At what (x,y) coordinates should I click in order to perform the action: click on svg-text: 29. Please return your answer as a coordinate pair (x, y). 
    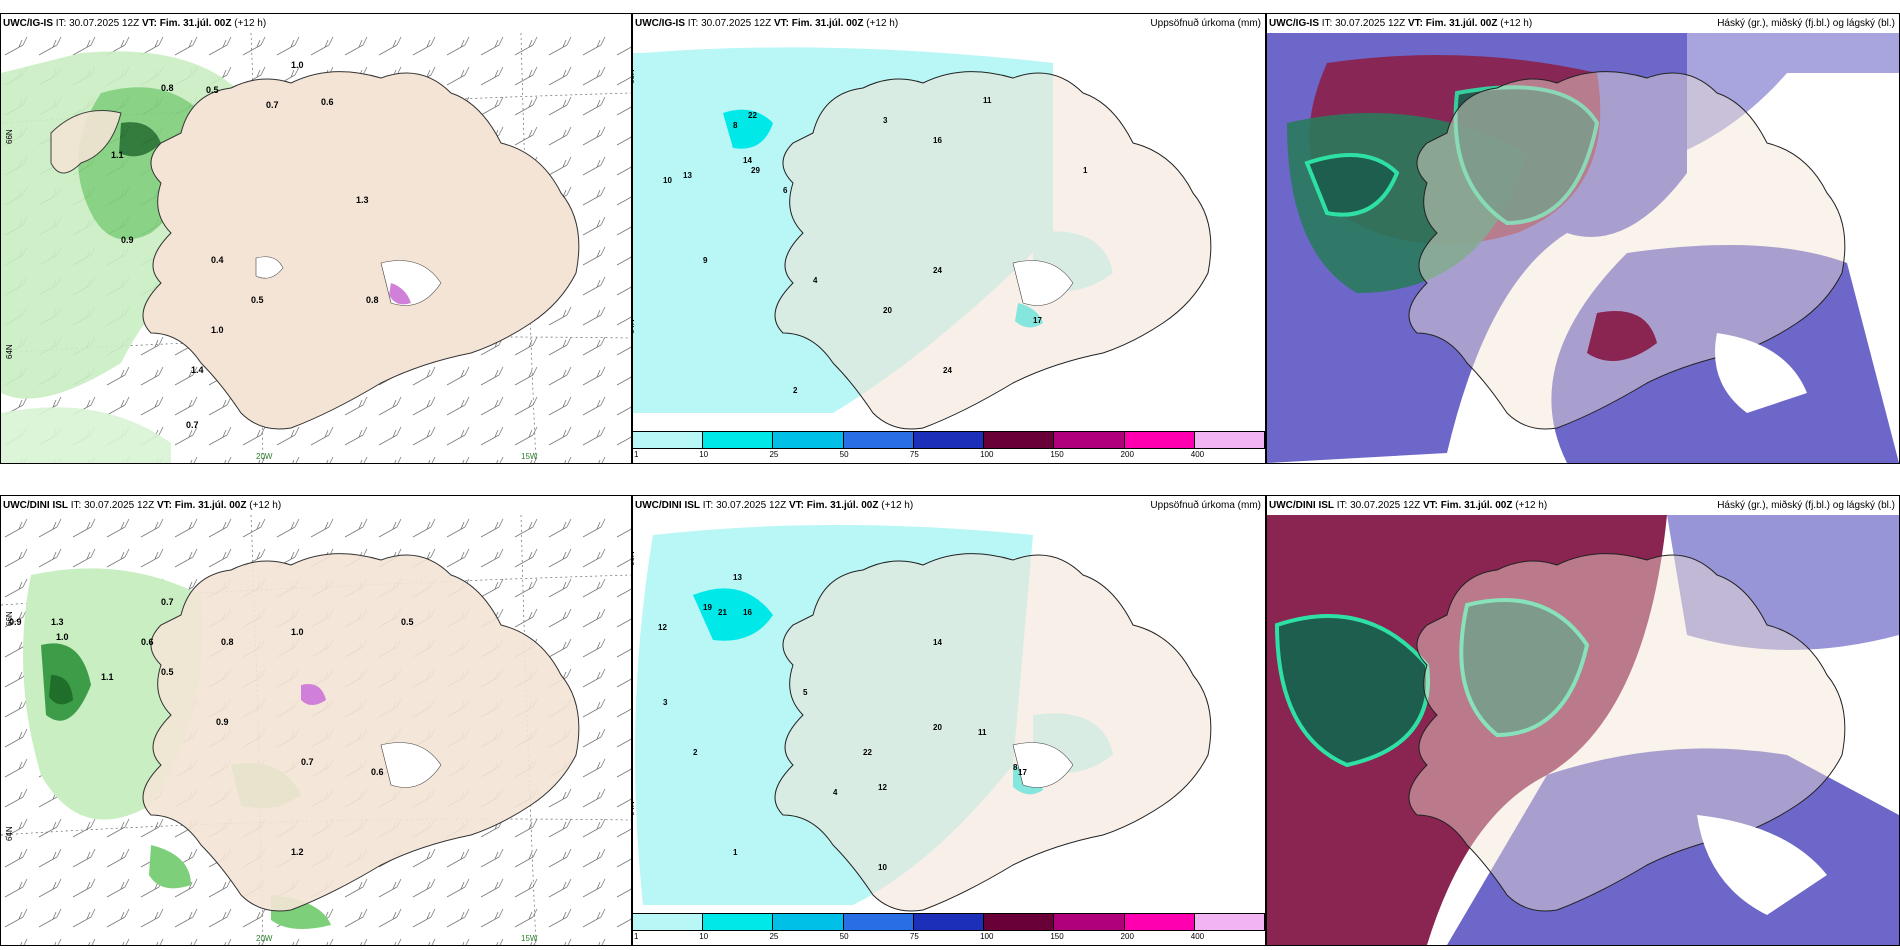
    Looking at the image, I should click on (755, 170).